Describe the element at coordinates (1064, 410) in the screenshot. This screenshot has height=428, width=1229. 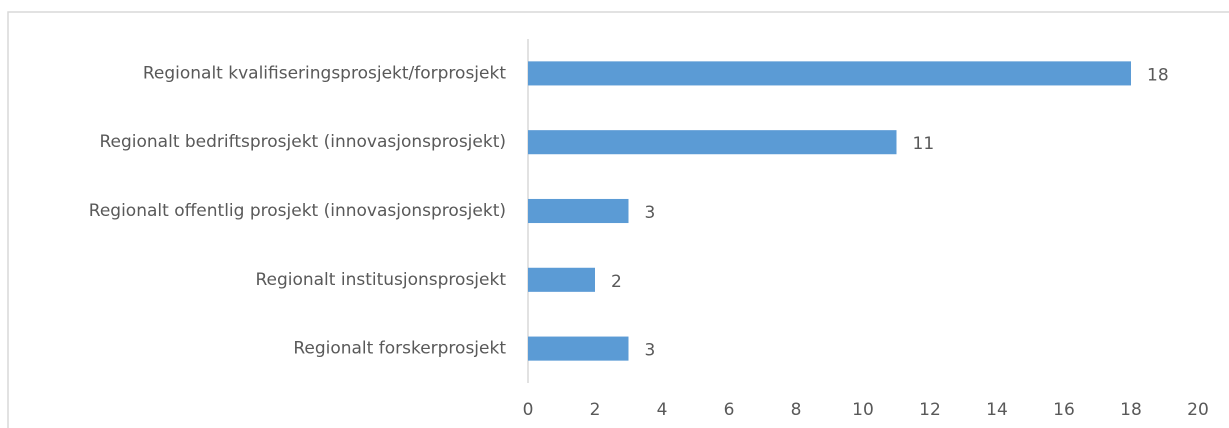
I see `x-tick-label: 16` at that location.